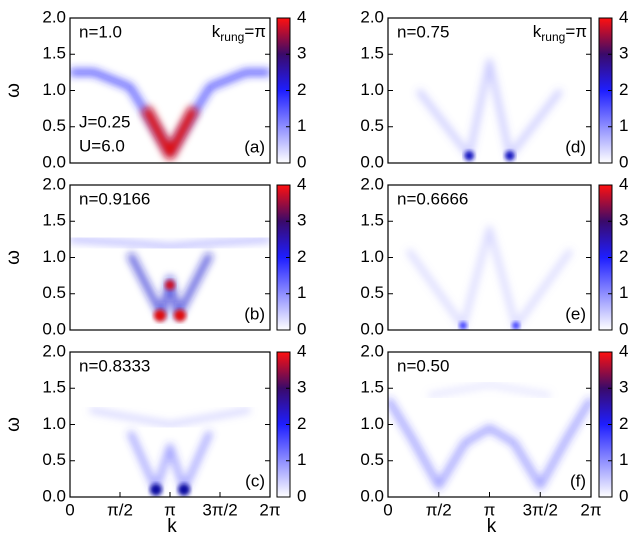  Describe the element at coordinates (423, 31) in the screenshot. I see `panel-title: n=0.75` at that location.